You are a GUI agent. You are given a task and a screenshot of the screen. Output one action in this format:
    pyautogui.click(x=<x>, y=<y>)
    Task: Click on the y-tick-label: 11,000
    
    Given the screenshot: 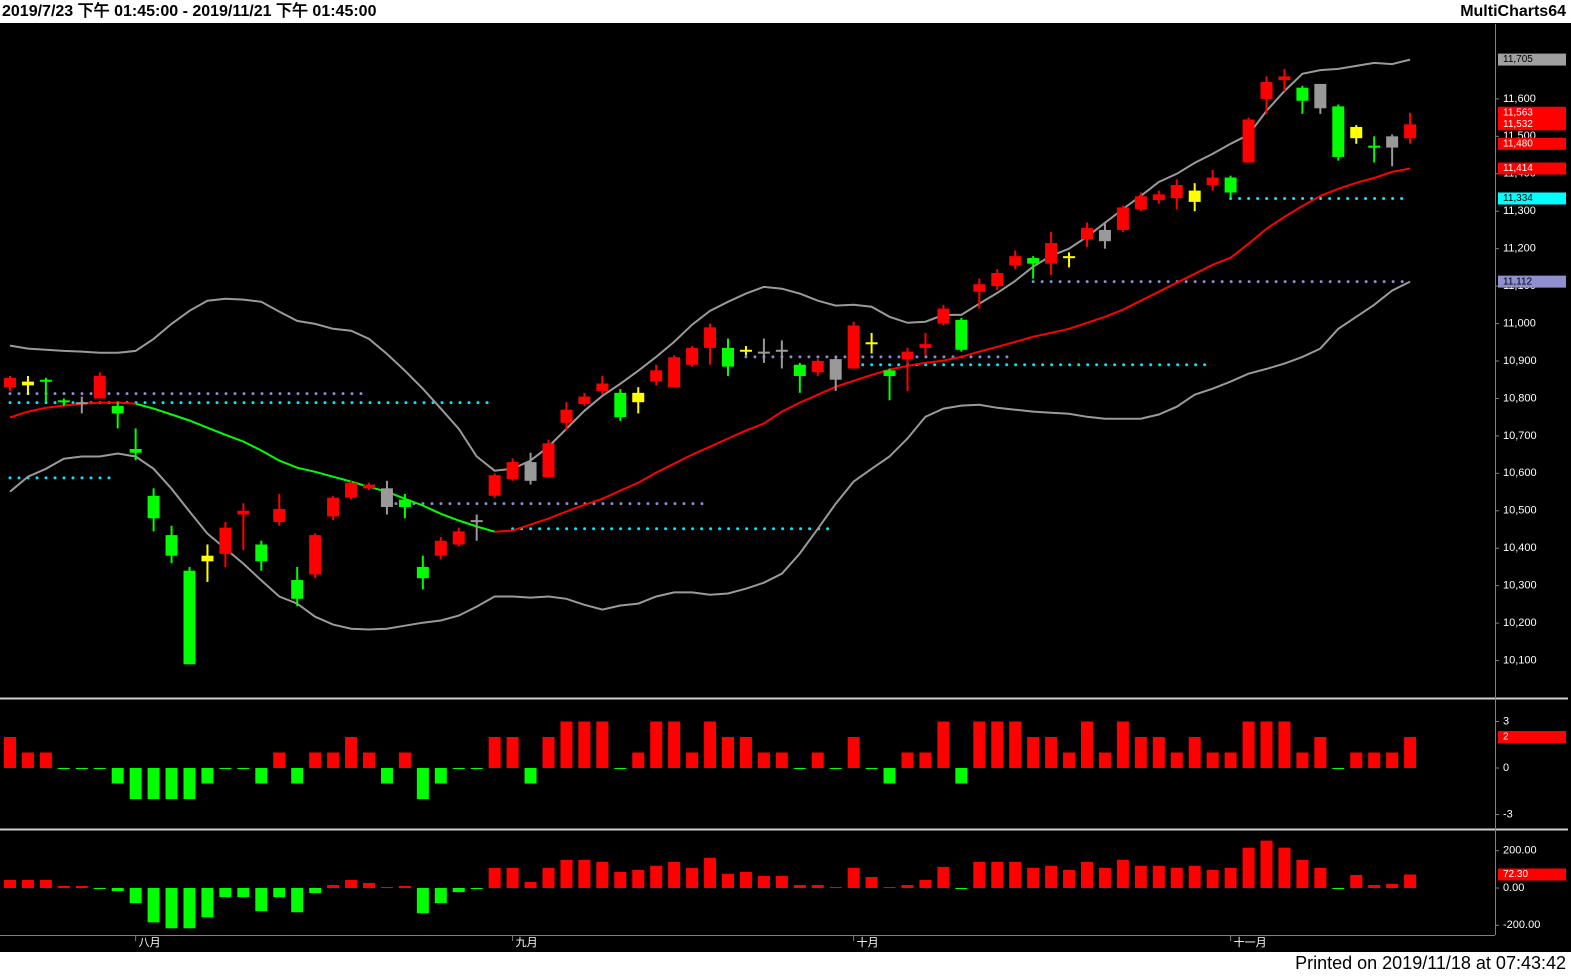 What is the action you would take?
    pyautogui.click(x=1519, y=323)
    